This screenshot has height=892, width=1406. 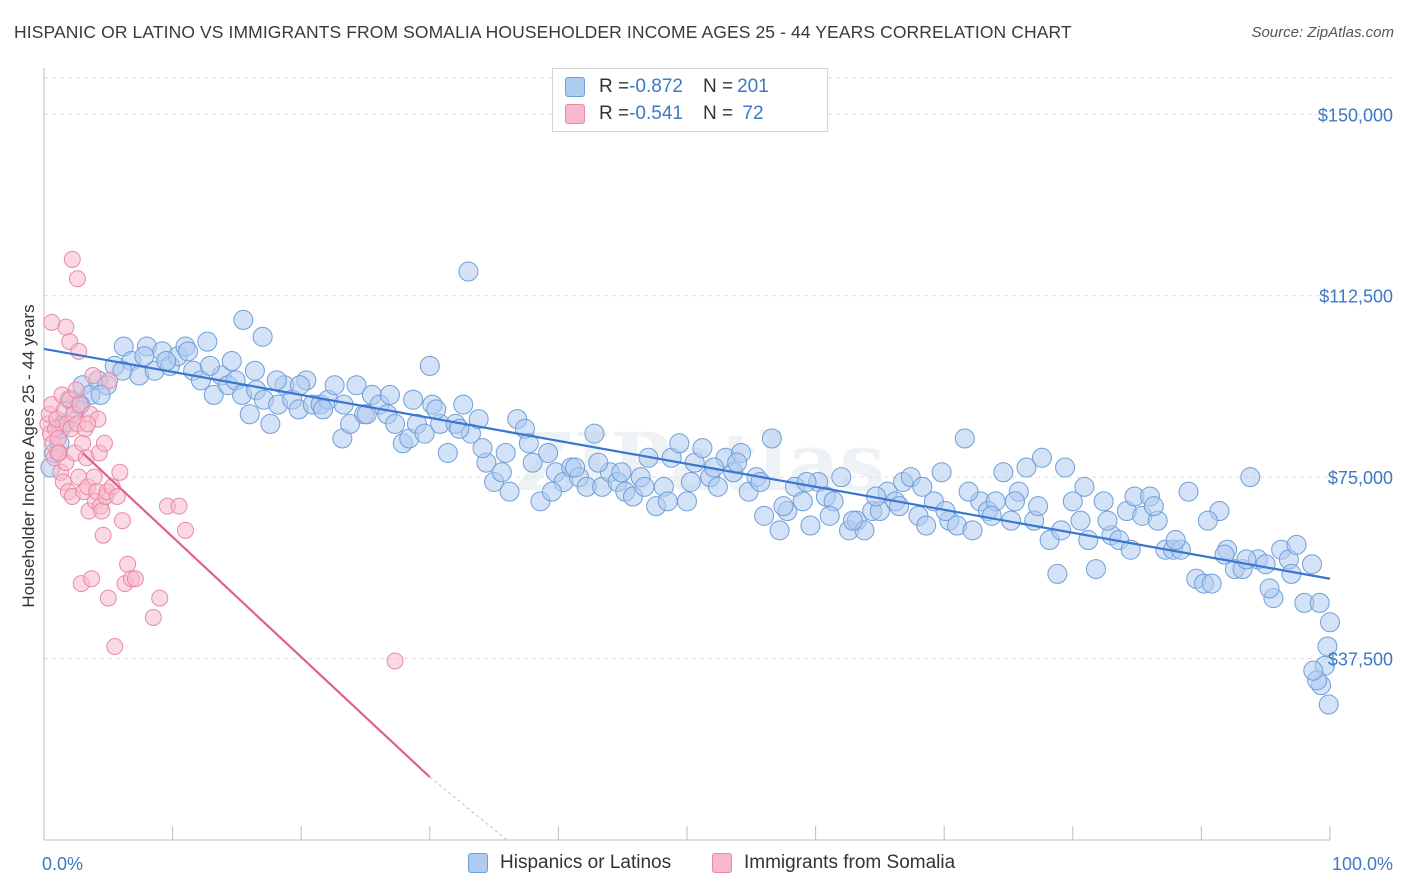 I want to click on trend-line-somalia, so click(x=256, y=615).